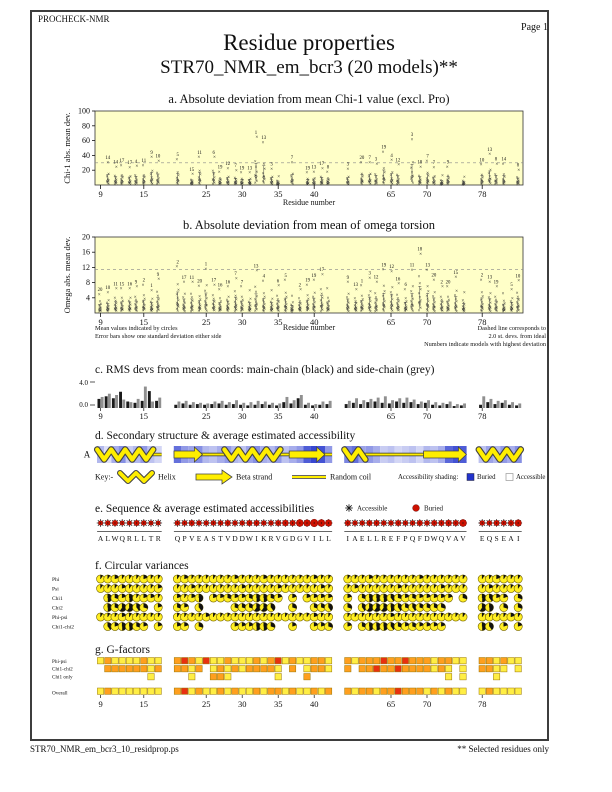 The image size is (612, 792). Describe the element at coordinates (427, 194) in the screenshot. I see `svg-text: 70` at that location.